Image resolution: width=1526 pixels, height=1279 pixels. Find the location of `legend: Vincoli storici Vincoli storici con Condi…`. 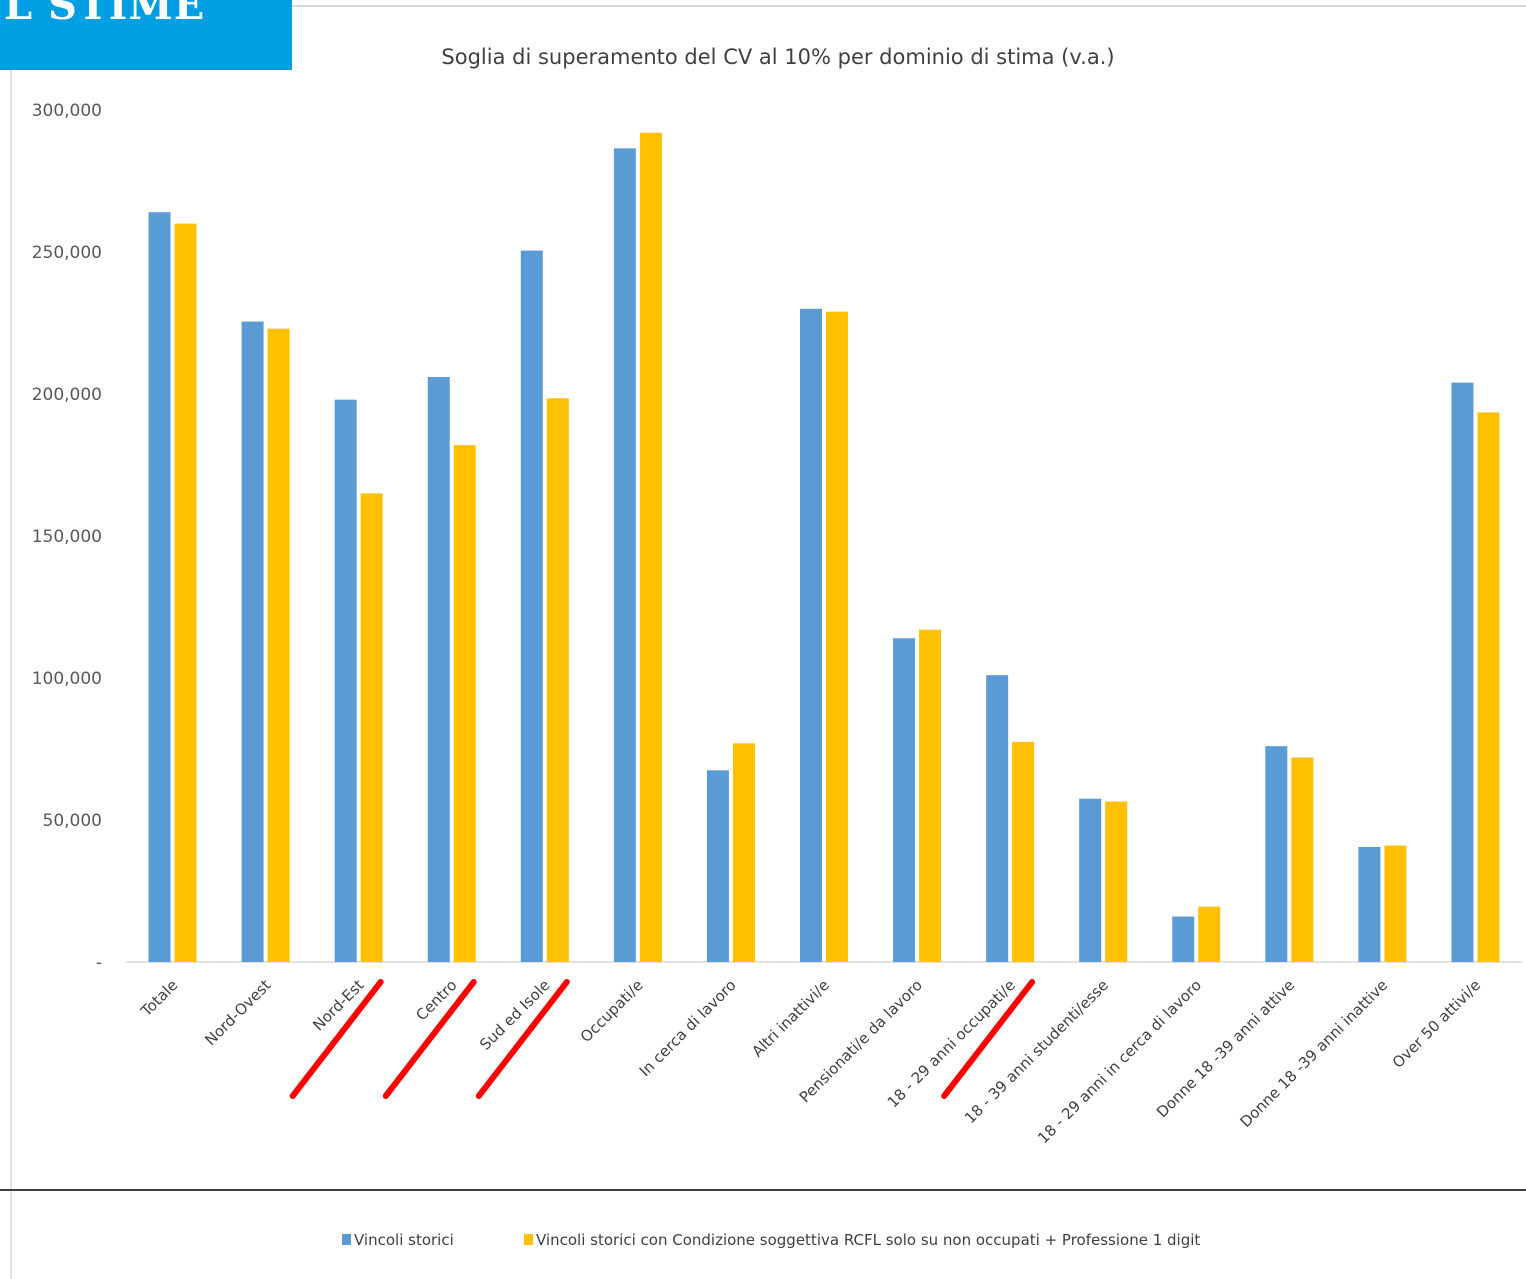

legend: Vincoli storici Vincoli storici con Condi… is located at coordinates (771, 1240).